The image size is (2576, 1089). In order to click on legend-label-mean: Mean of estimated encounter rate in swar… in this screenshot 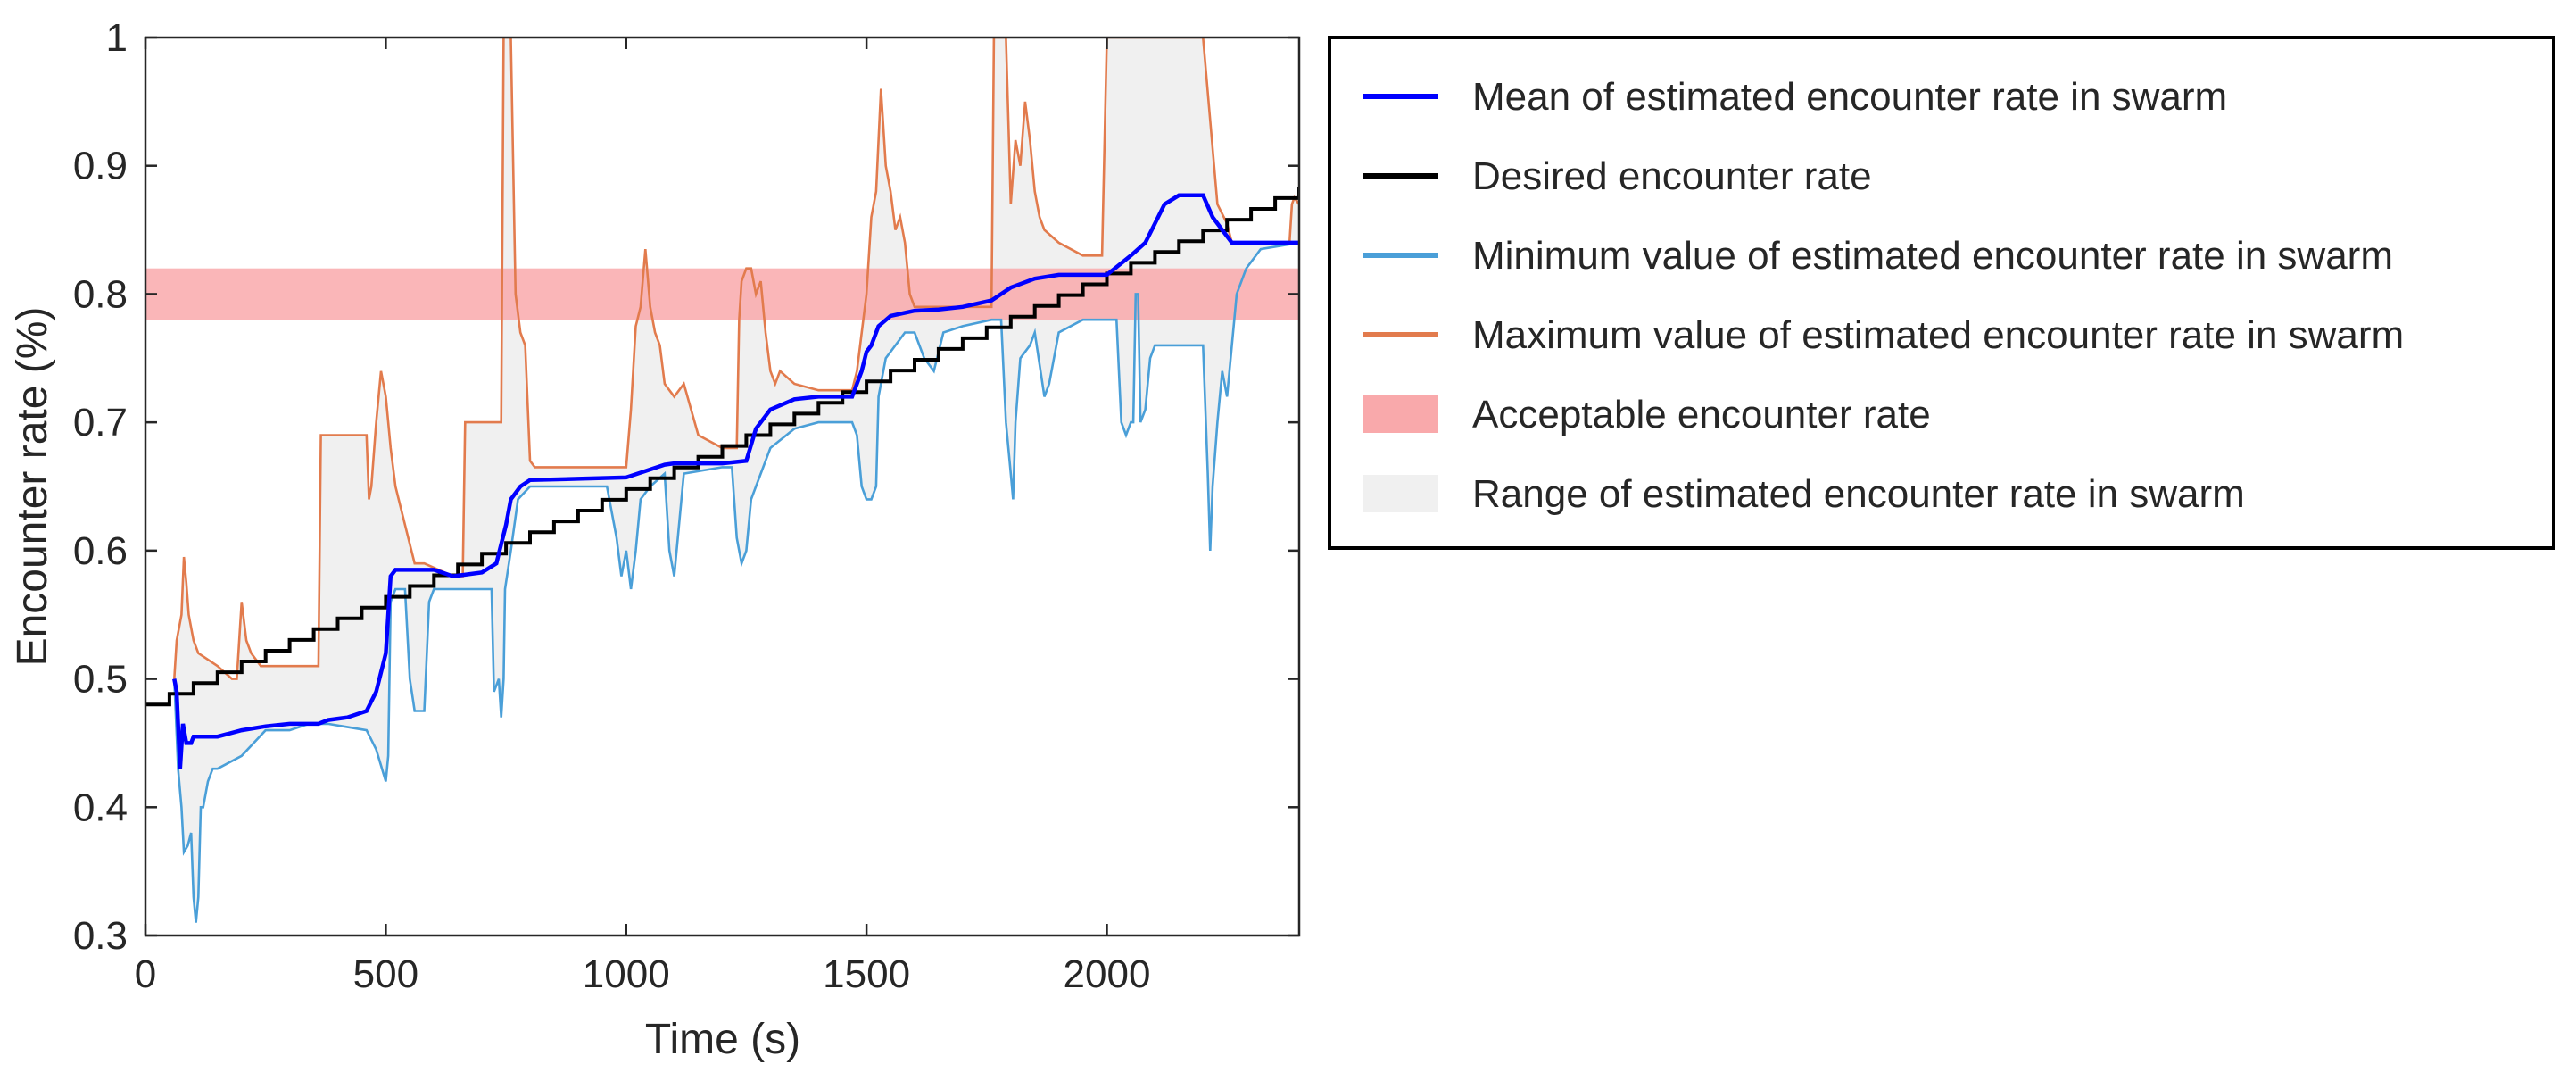, I will do `click(1849, 97)`.